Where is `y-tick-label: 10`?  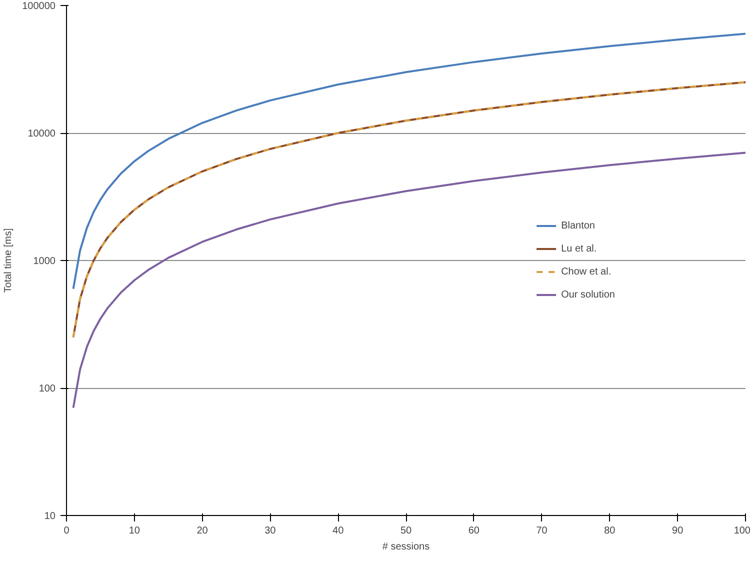
y-tick-label: 10 is located at coordinates (50, 516).